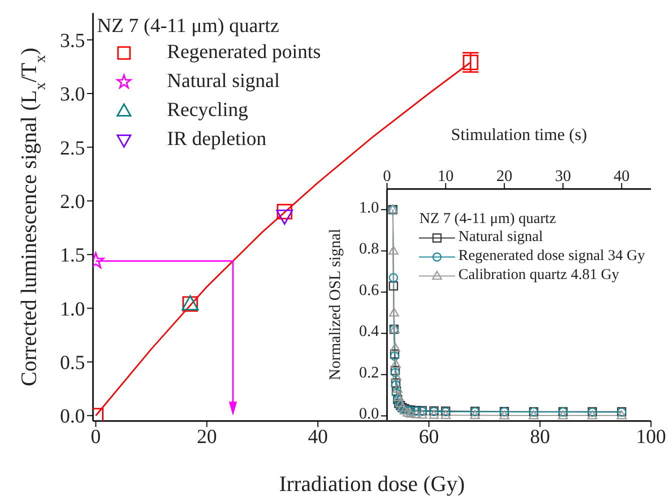  Describe the element at coordinates (563, 176) in the screenshot. I see `x-tick-label: 30` at that location.